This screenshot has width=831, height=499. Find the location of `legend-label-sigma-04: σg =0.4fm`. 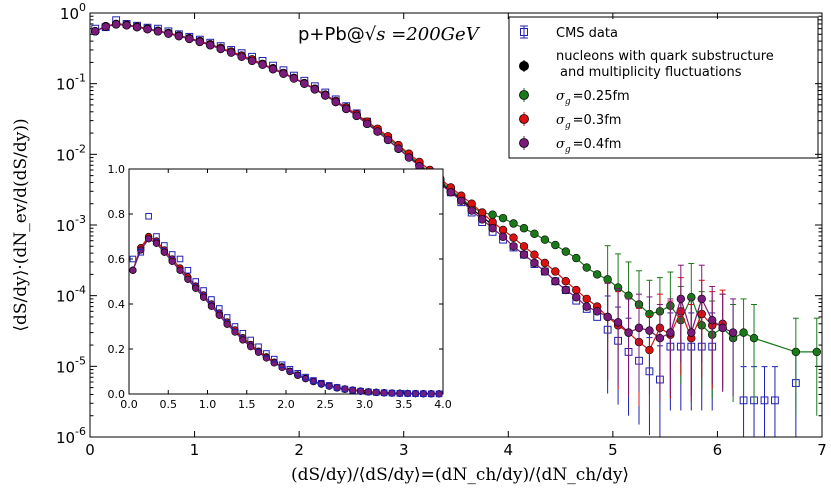

legend-label-sigma-04: σg =0.4fm is located at coordinates (588, 146).